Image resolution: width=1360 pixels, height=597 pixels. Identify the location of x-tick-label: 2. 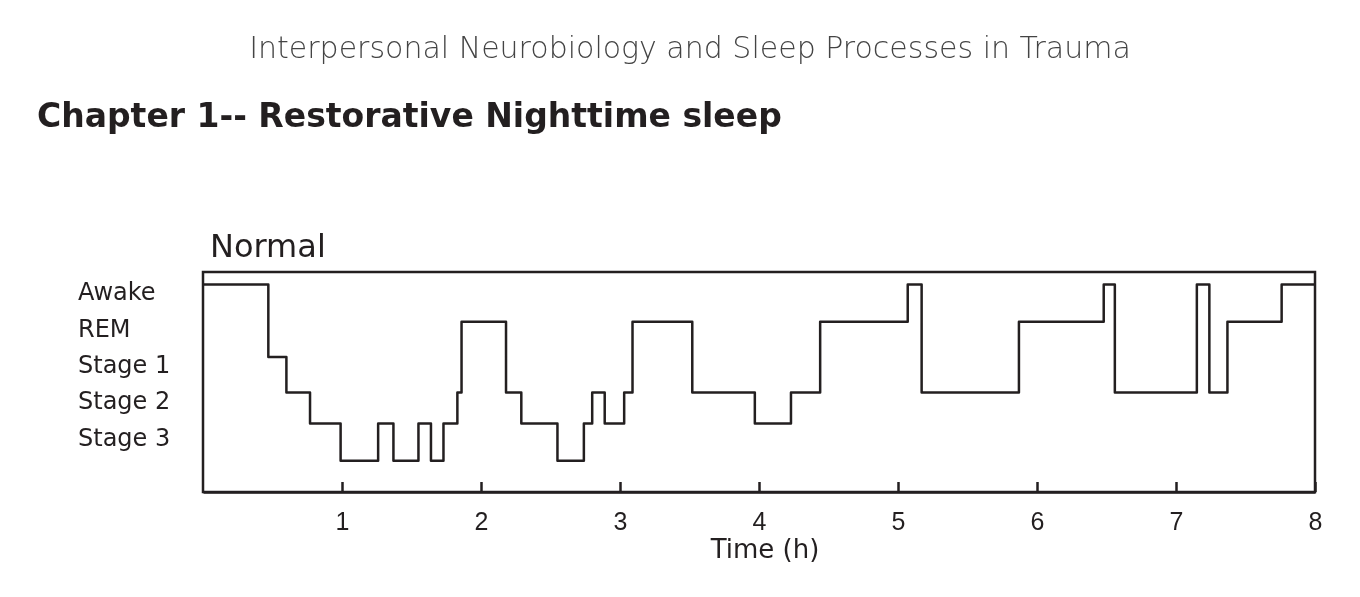
(481, 520).